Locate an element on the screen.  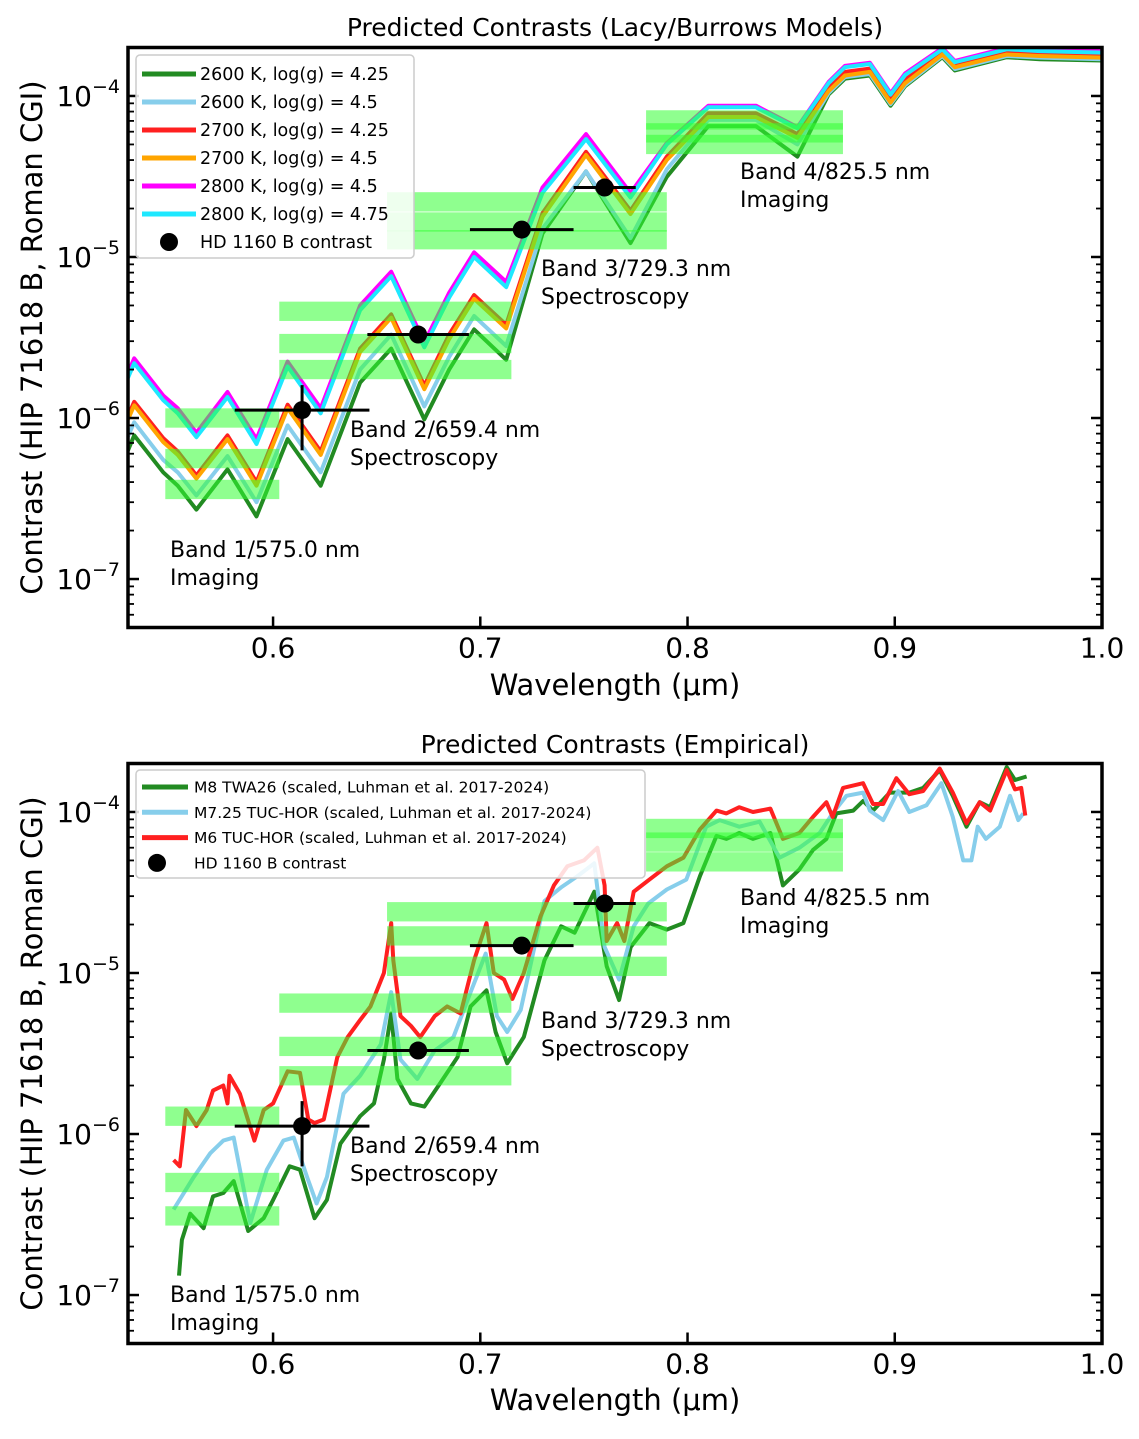
legend-entry-label: 2800 K, log(g) = 4.75 is located at coordinates (294, 215).